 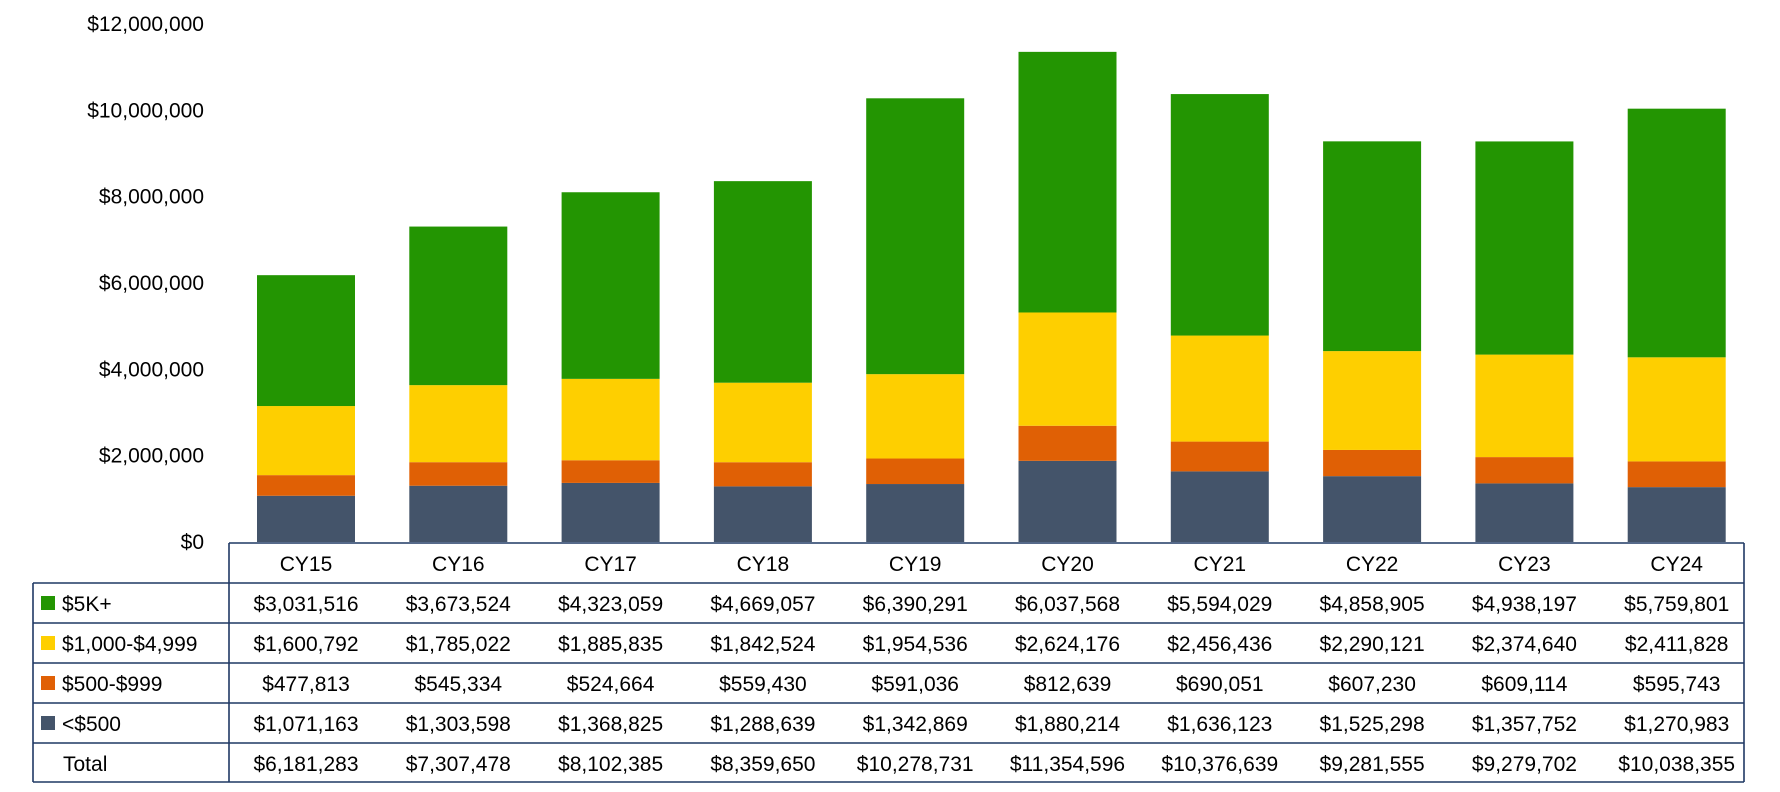 I want to click on table-cell-value: $524,664, so click(x=611, y=684).